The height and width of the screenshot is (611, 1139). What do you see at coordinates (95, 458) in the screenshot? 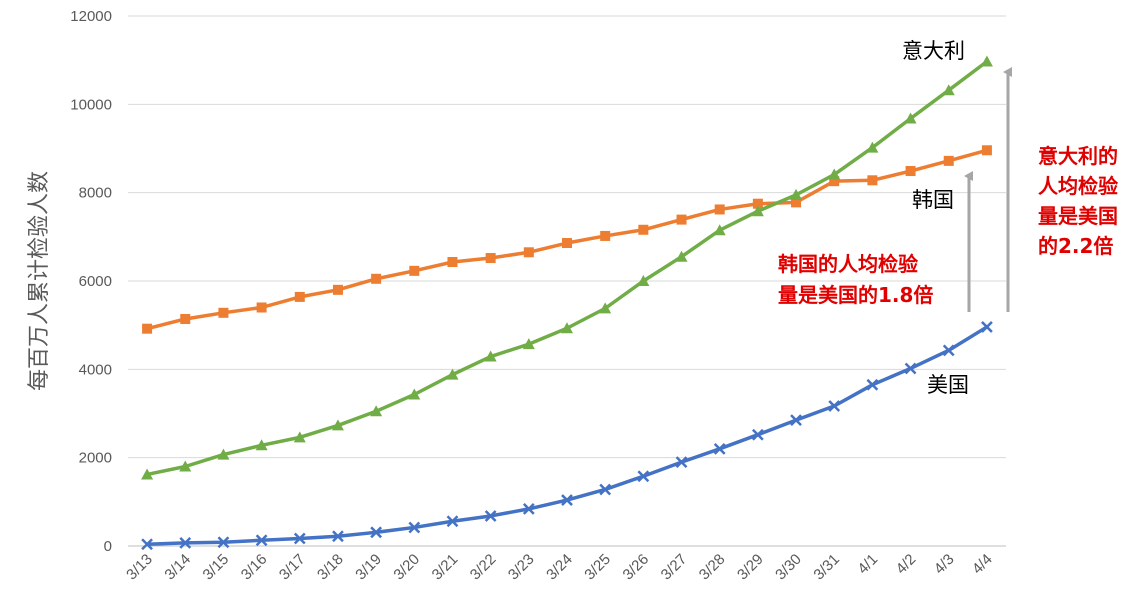
I see `y-tick-label: 2000` at bounding box center [95, 458].